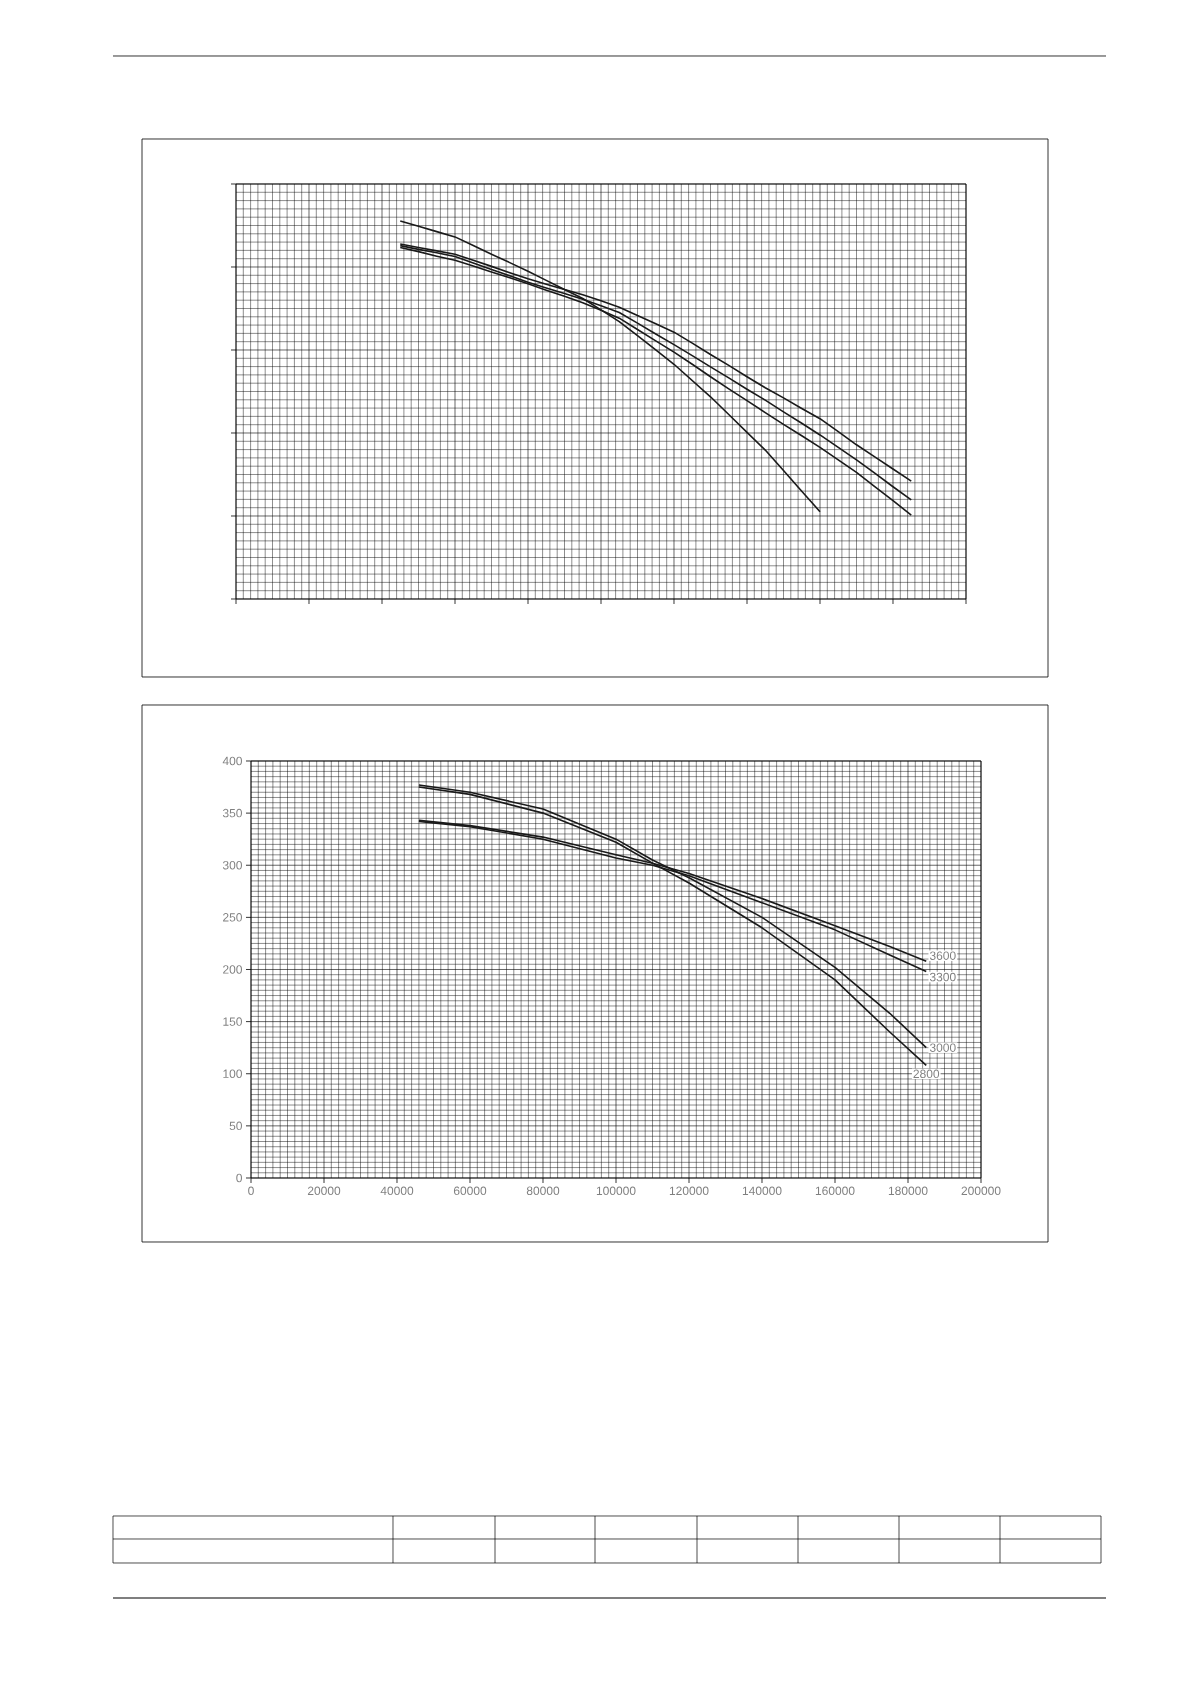  What do you see at coordinates (762, 1191) in the screenshot?
I see `x-tick-label: 140000` at bounding box center [762, 1191].